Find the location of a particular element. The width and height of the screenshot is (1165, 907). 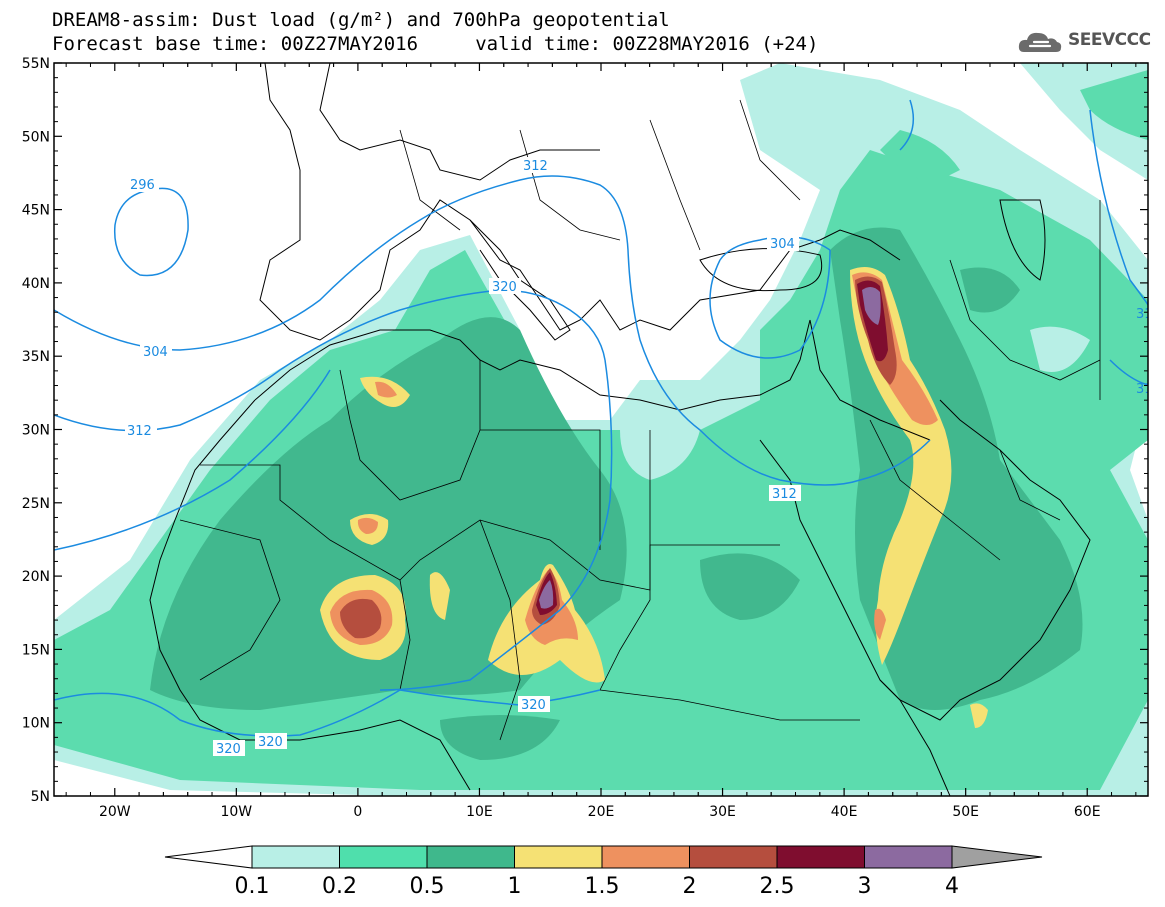

lat-label: 15N is located at coordinates (36, 650).